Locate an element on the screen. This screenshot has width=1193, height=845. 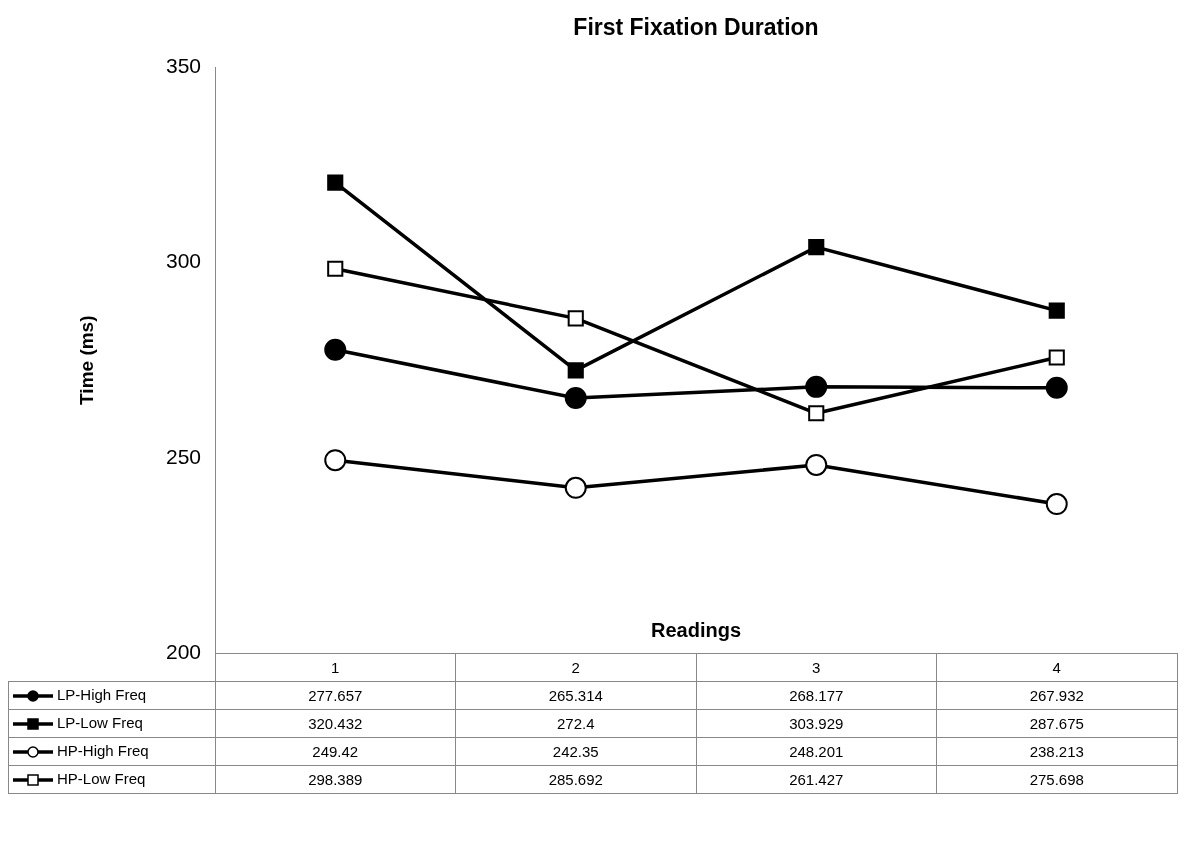
data-label: 242.35 is located at coordinates (575, 751).